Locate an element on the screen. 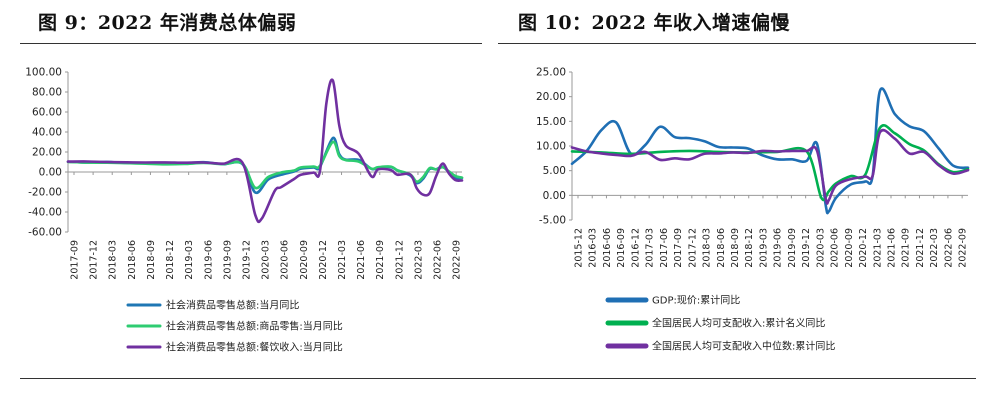  chart1-series-2-line is located at coordinates (265, 165).